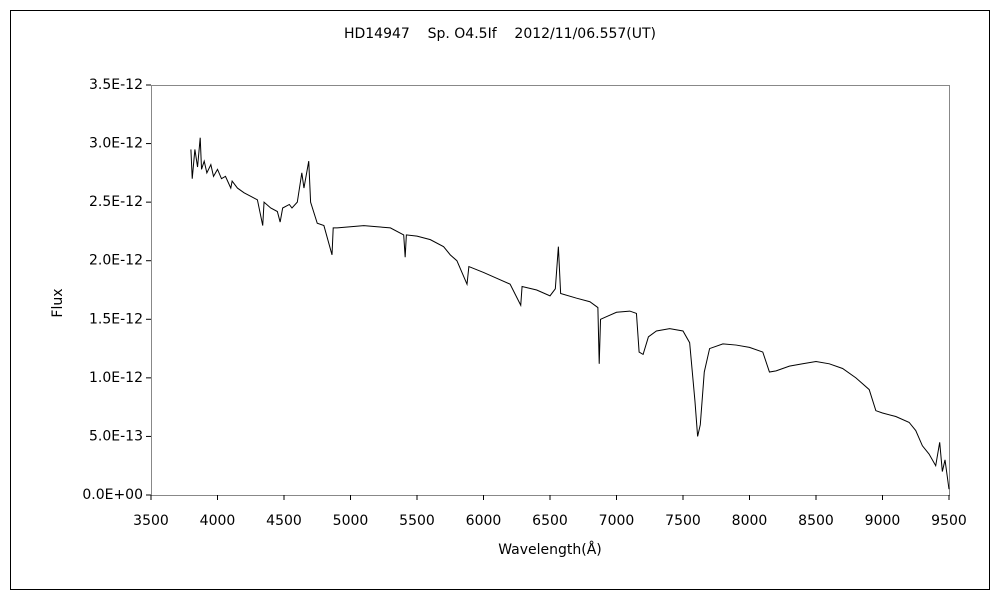 Image resolution: width=1000 pixels, height=604 pixels. I want to click on y-tick-label: 3.0E-12, so click(116, 144).